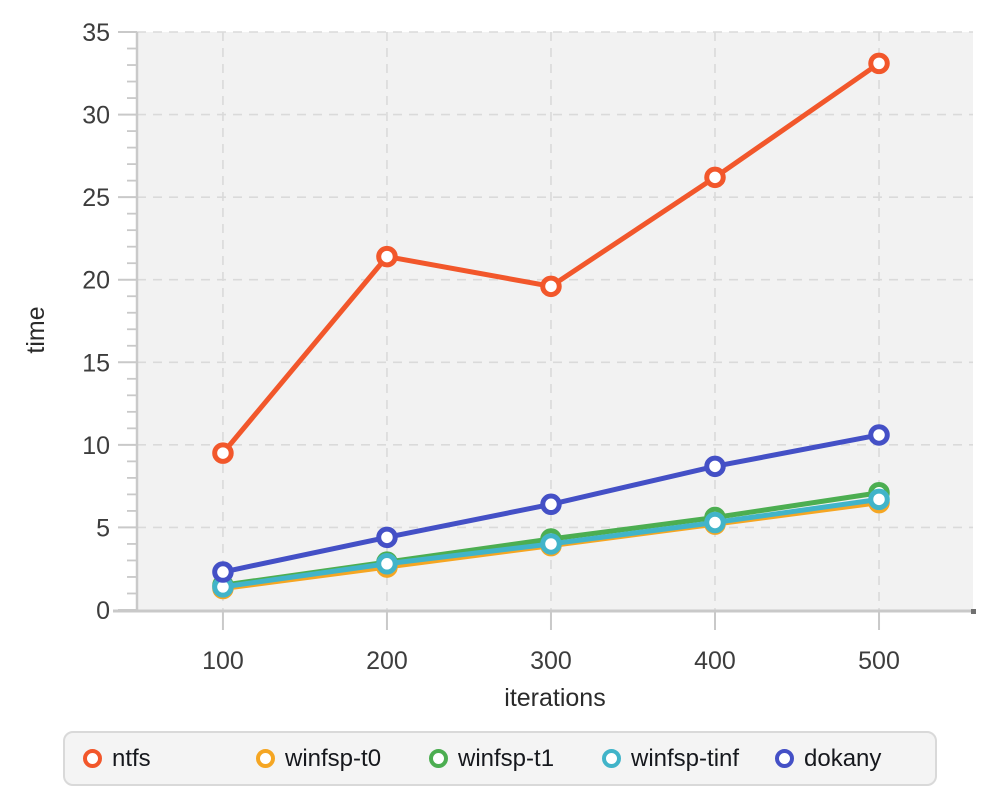 The image size is (1000, 800). I want to click on legend-item-ntfs: ntfs, so click(169, 758).